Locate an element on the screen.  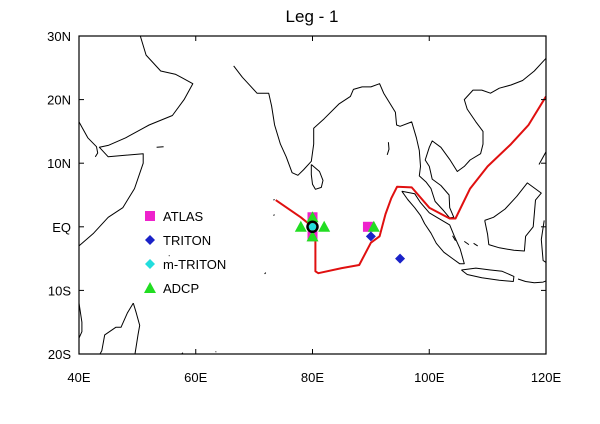
legend-label: ADCP is located at coordinates (181, 288).